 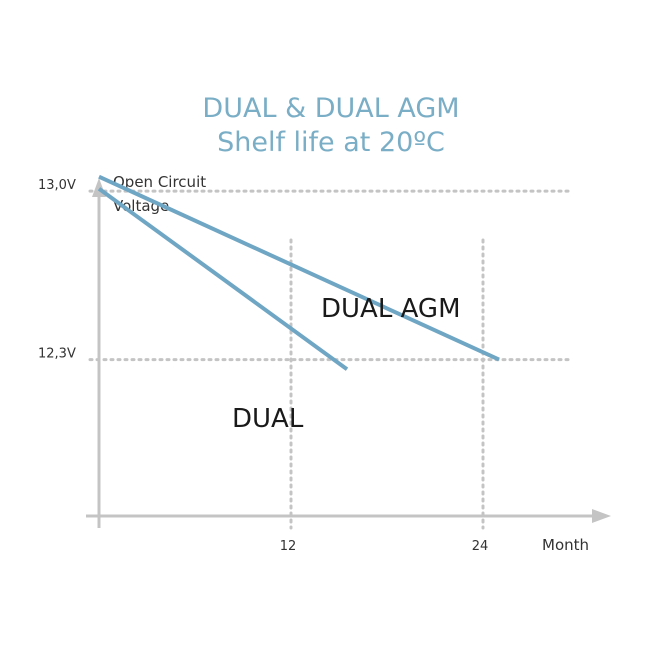 I want to click on x-axis-label: Month, so click(x=565, y=545).